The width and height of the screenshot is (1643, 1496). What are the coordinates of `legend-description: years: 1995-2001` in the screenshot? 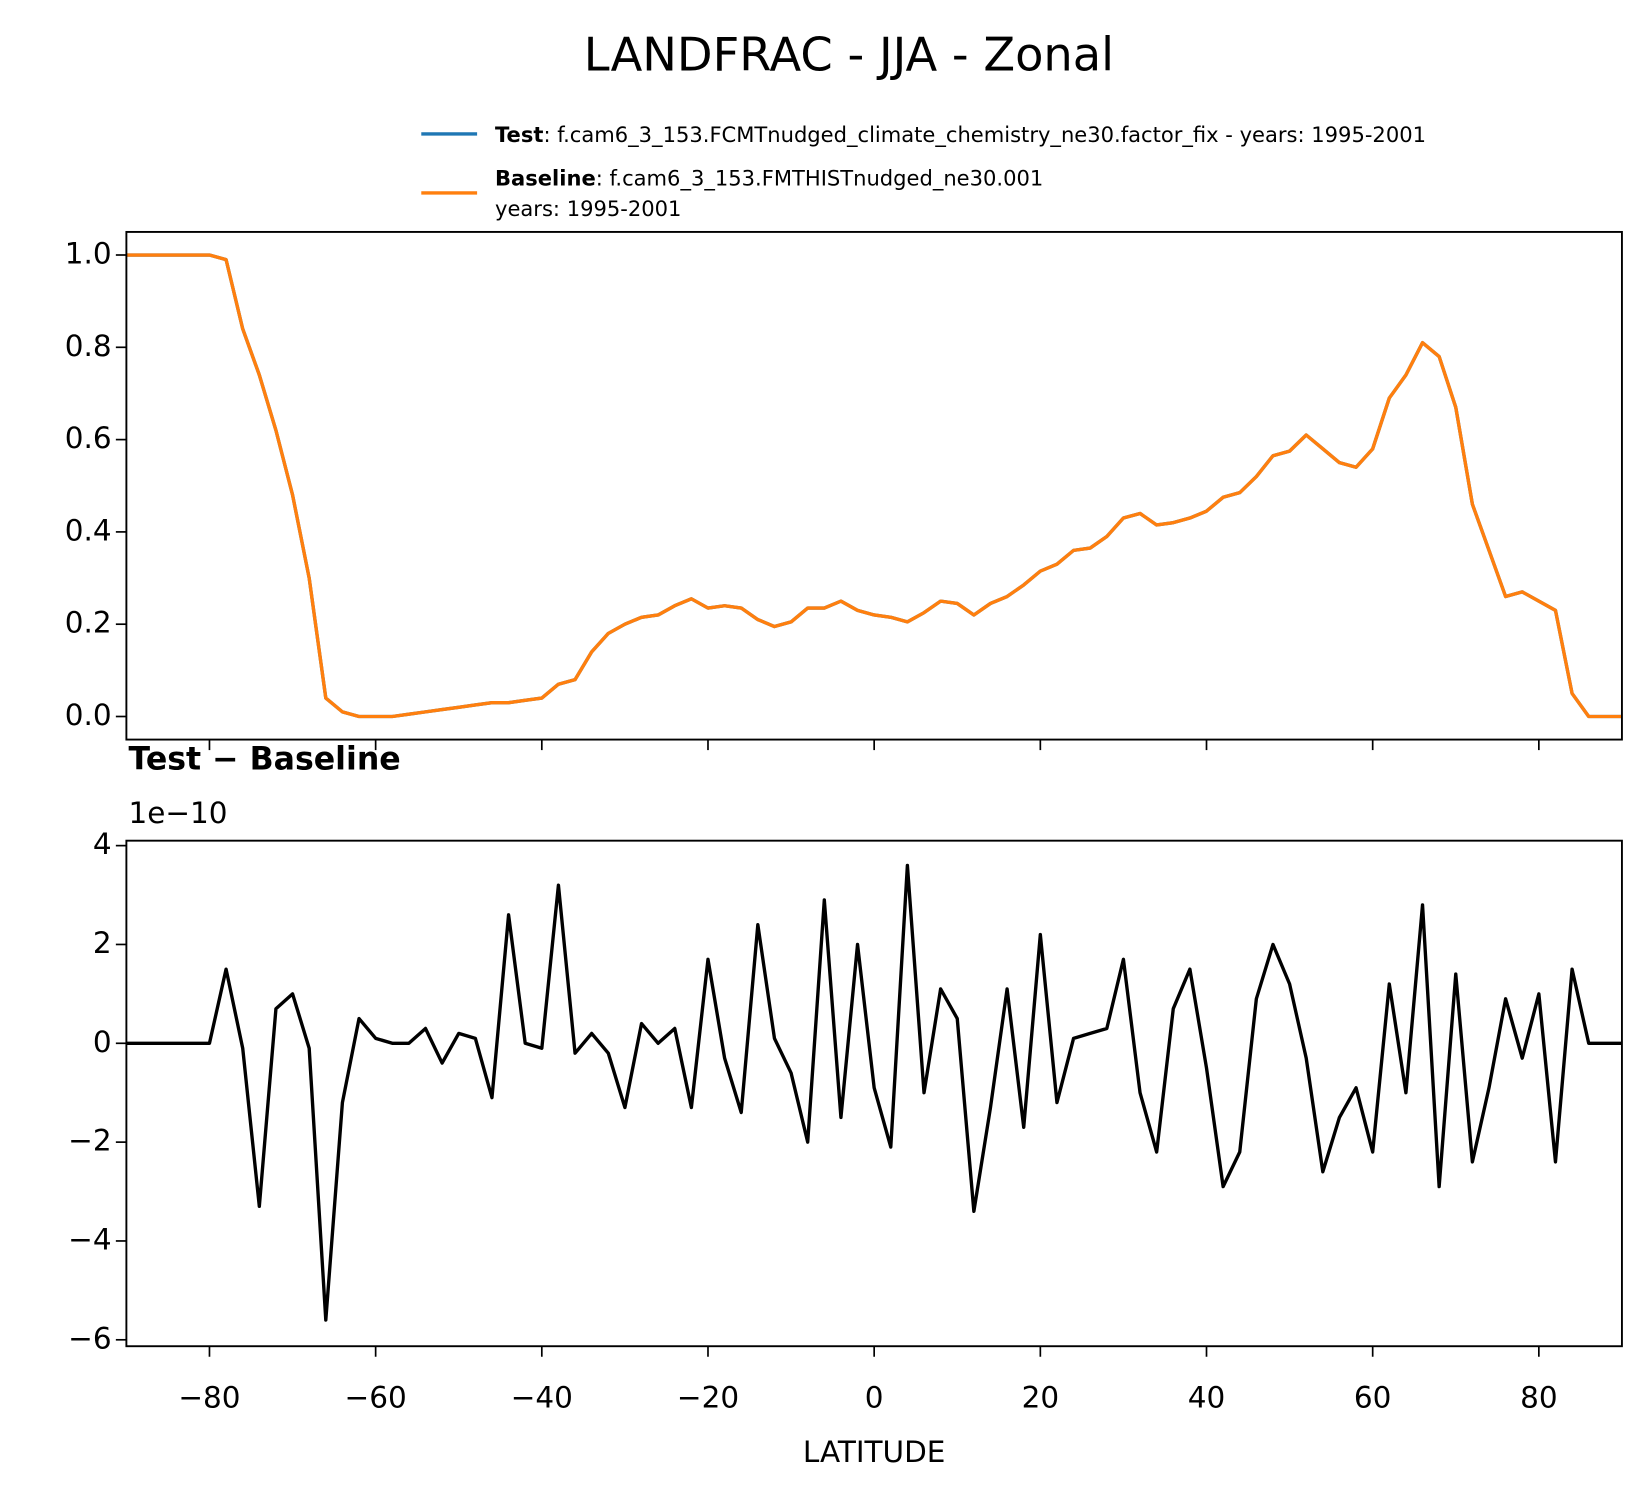 It's located at (588, 208).